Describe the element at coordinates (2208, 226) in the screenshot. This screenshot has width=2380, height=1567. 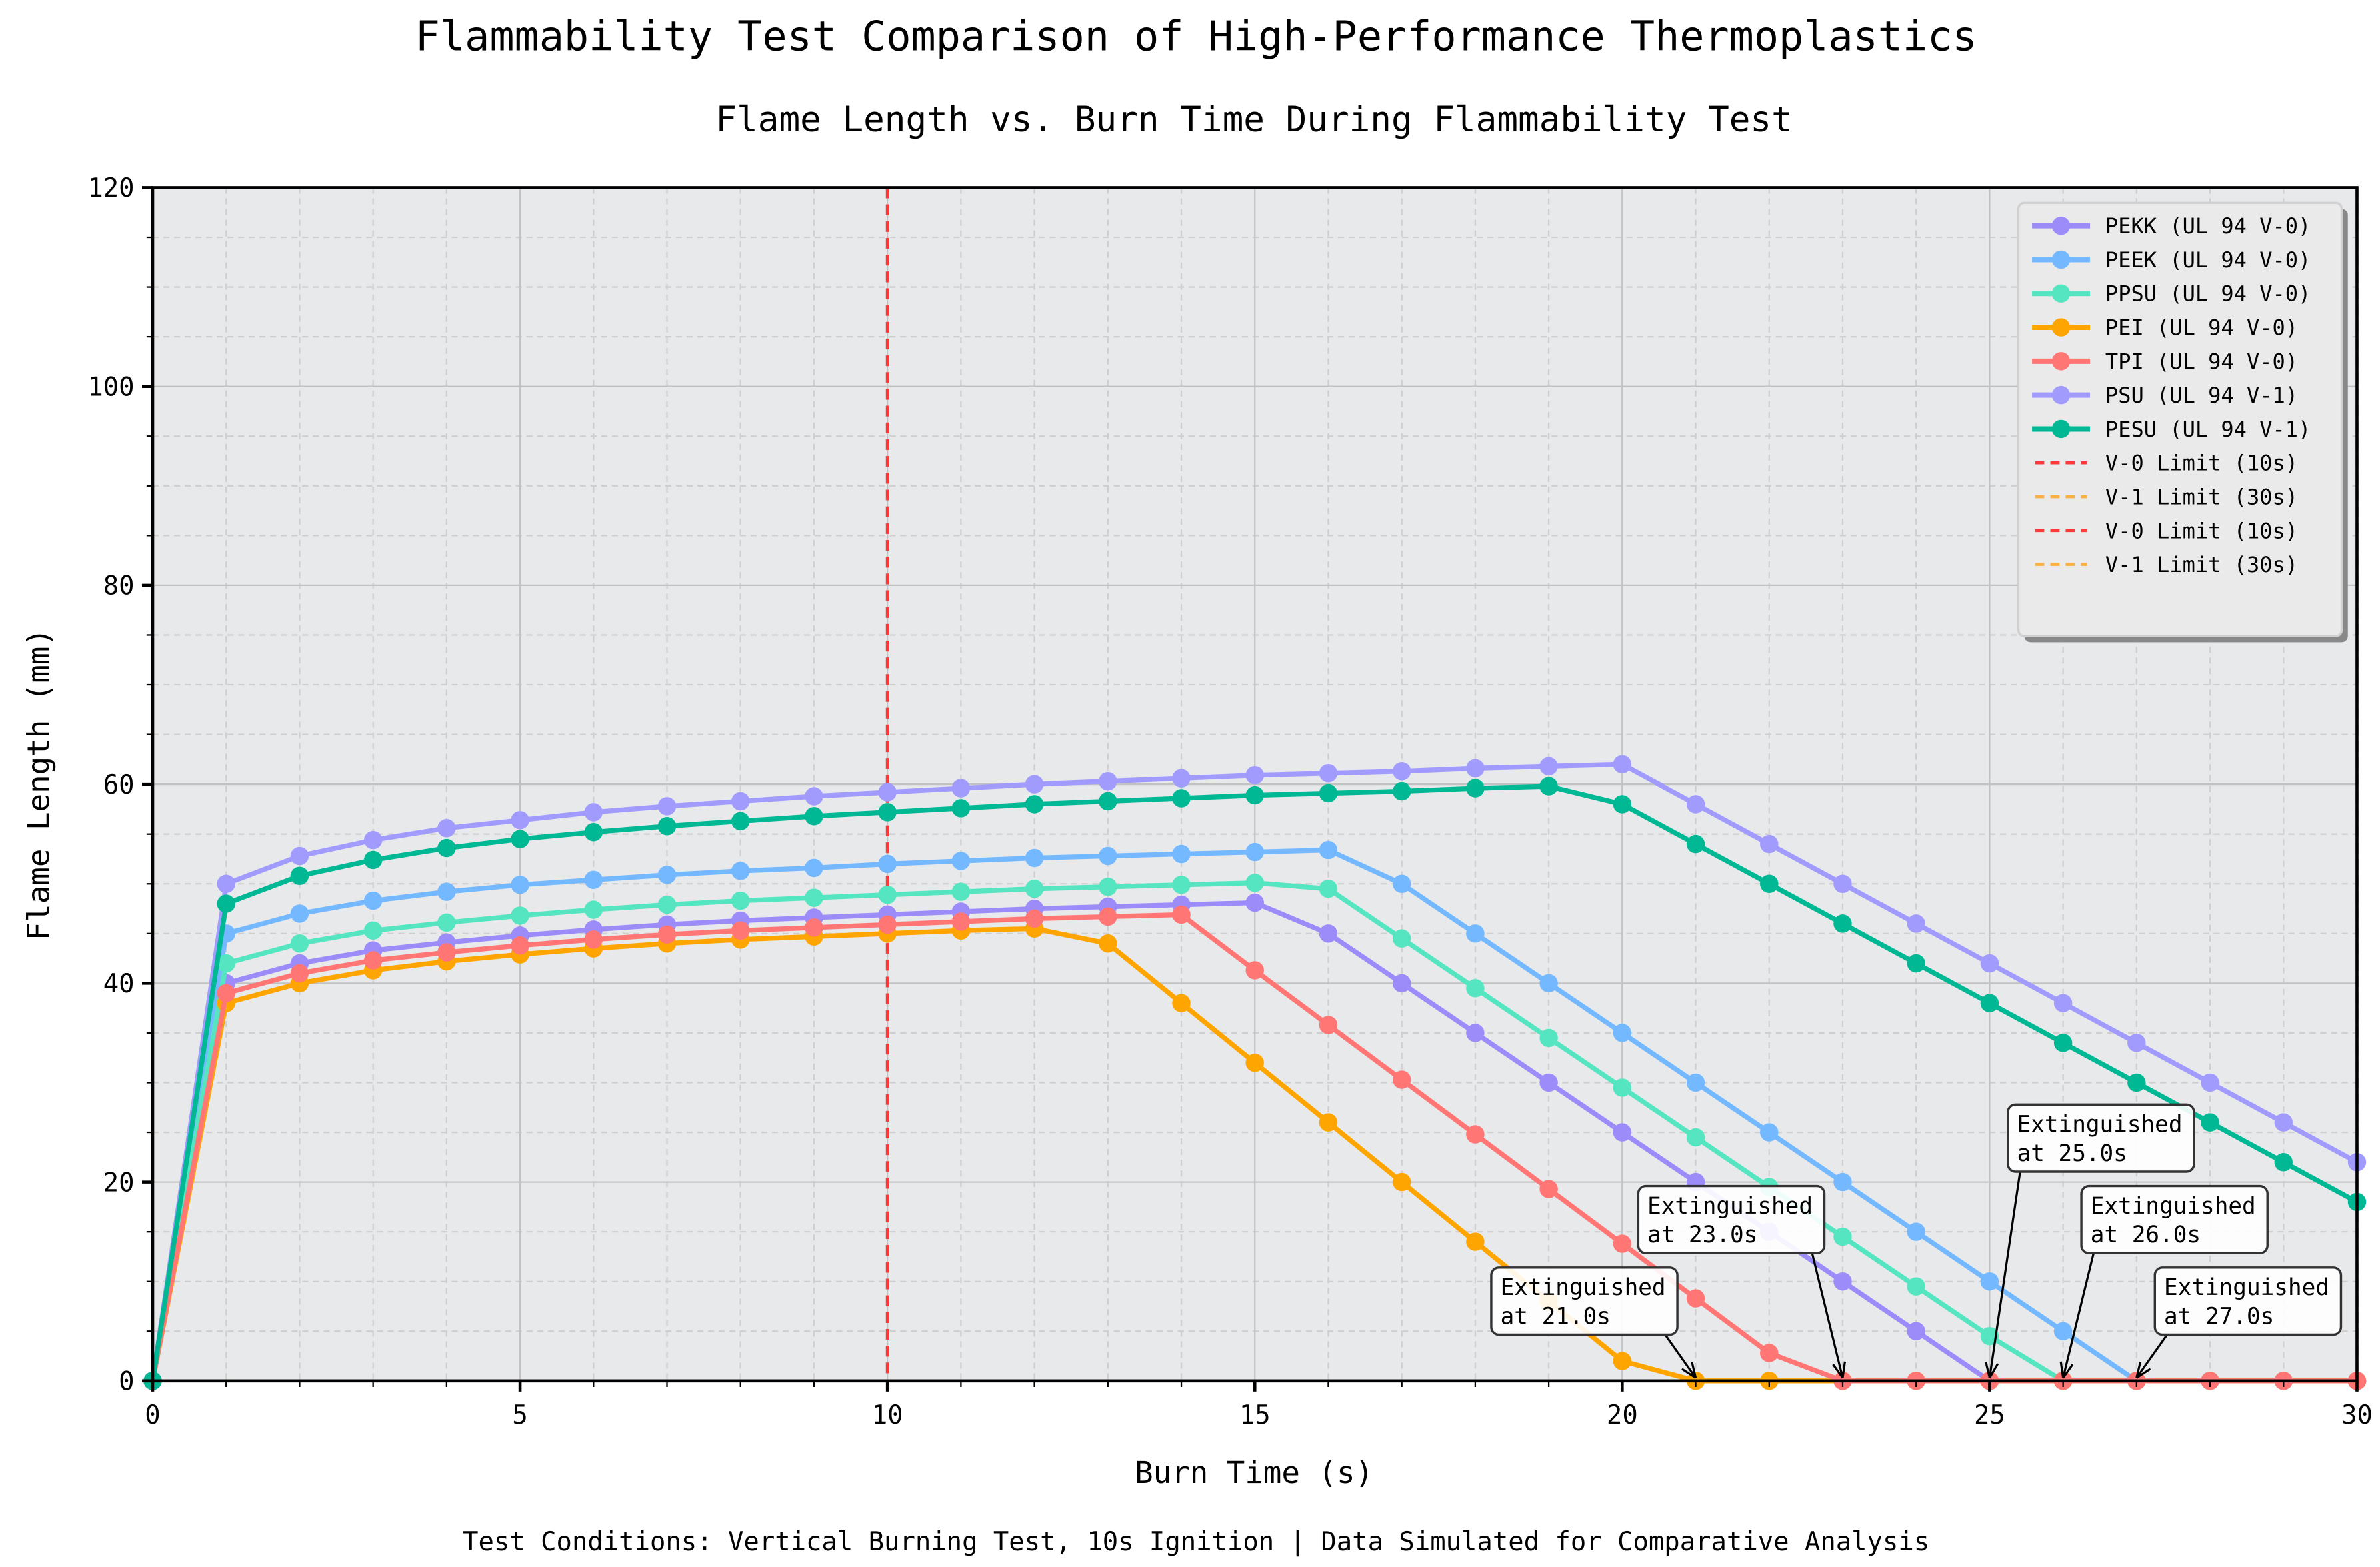
I see `legend-label: PEKK (UL 94 V-0)` at that location.